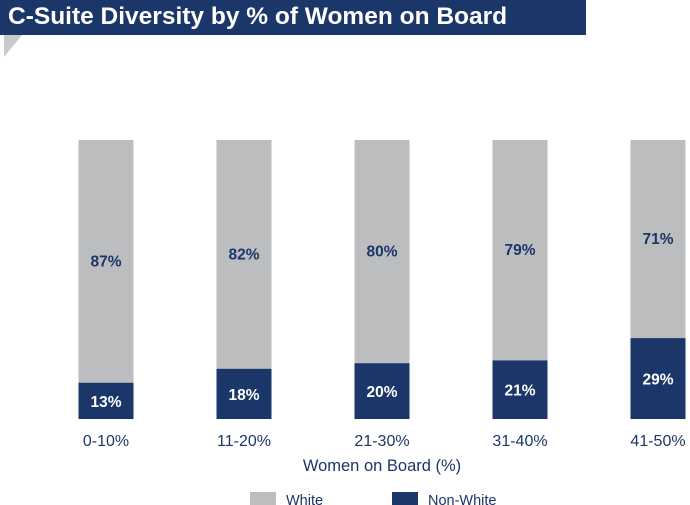 Image resolution: width=690 pixels, height=505 pixels. I want to click on bar-white-31-40%, so click(520, 250).